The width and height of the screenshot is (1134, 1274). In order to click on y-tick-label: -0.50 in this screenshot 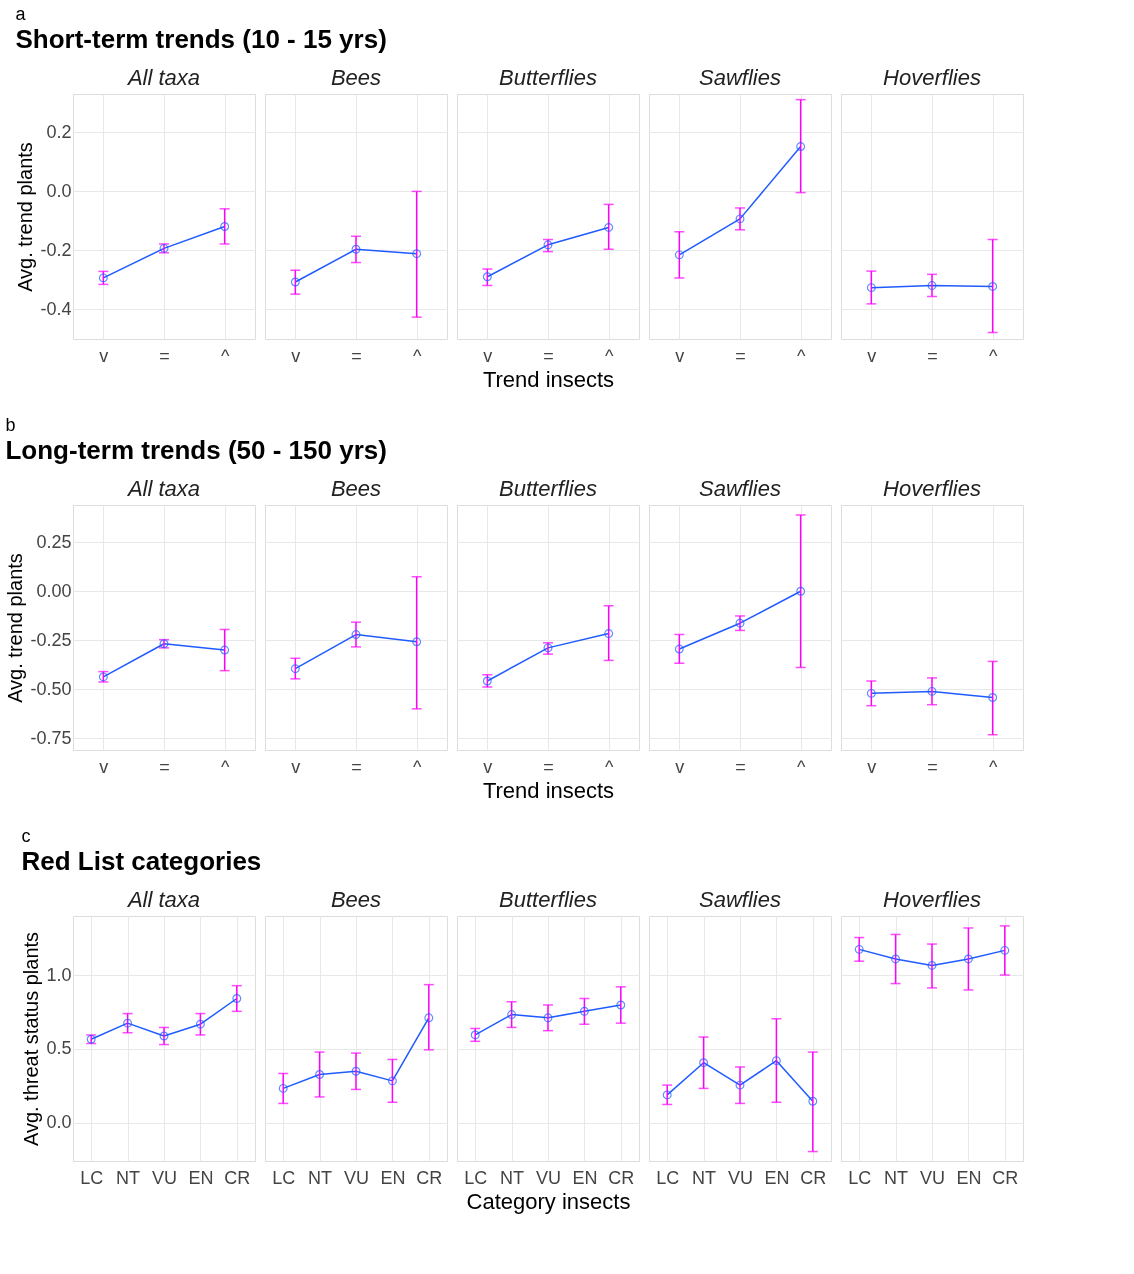, I will do `click(51, 688)`.